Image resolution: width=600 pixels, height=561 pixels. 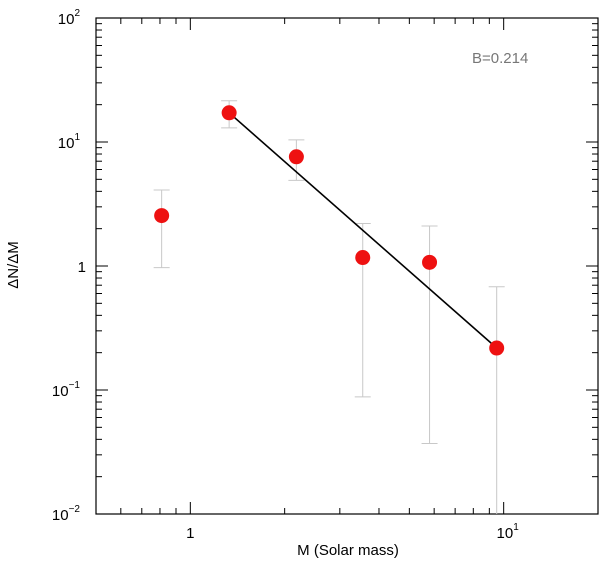 I want to click on y-axis-label: ΔN/ΔM, so click(x=13, y=265).